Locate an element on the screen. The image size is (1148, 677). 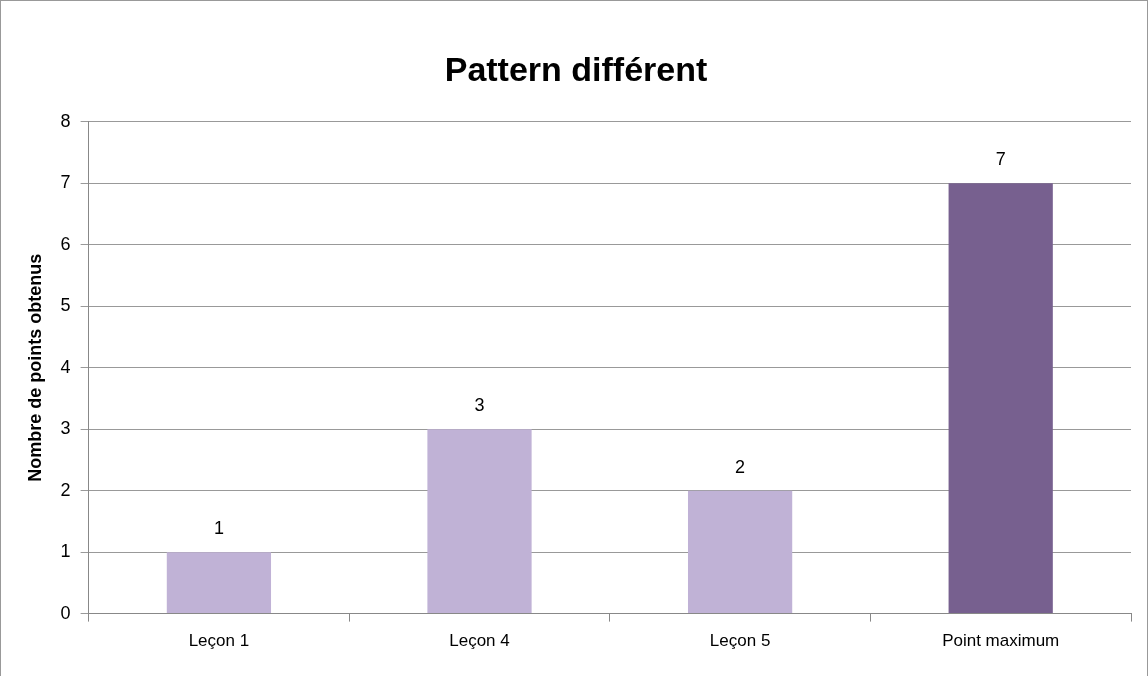
y-tick-label: 4 is located at coordinates (65, 366).